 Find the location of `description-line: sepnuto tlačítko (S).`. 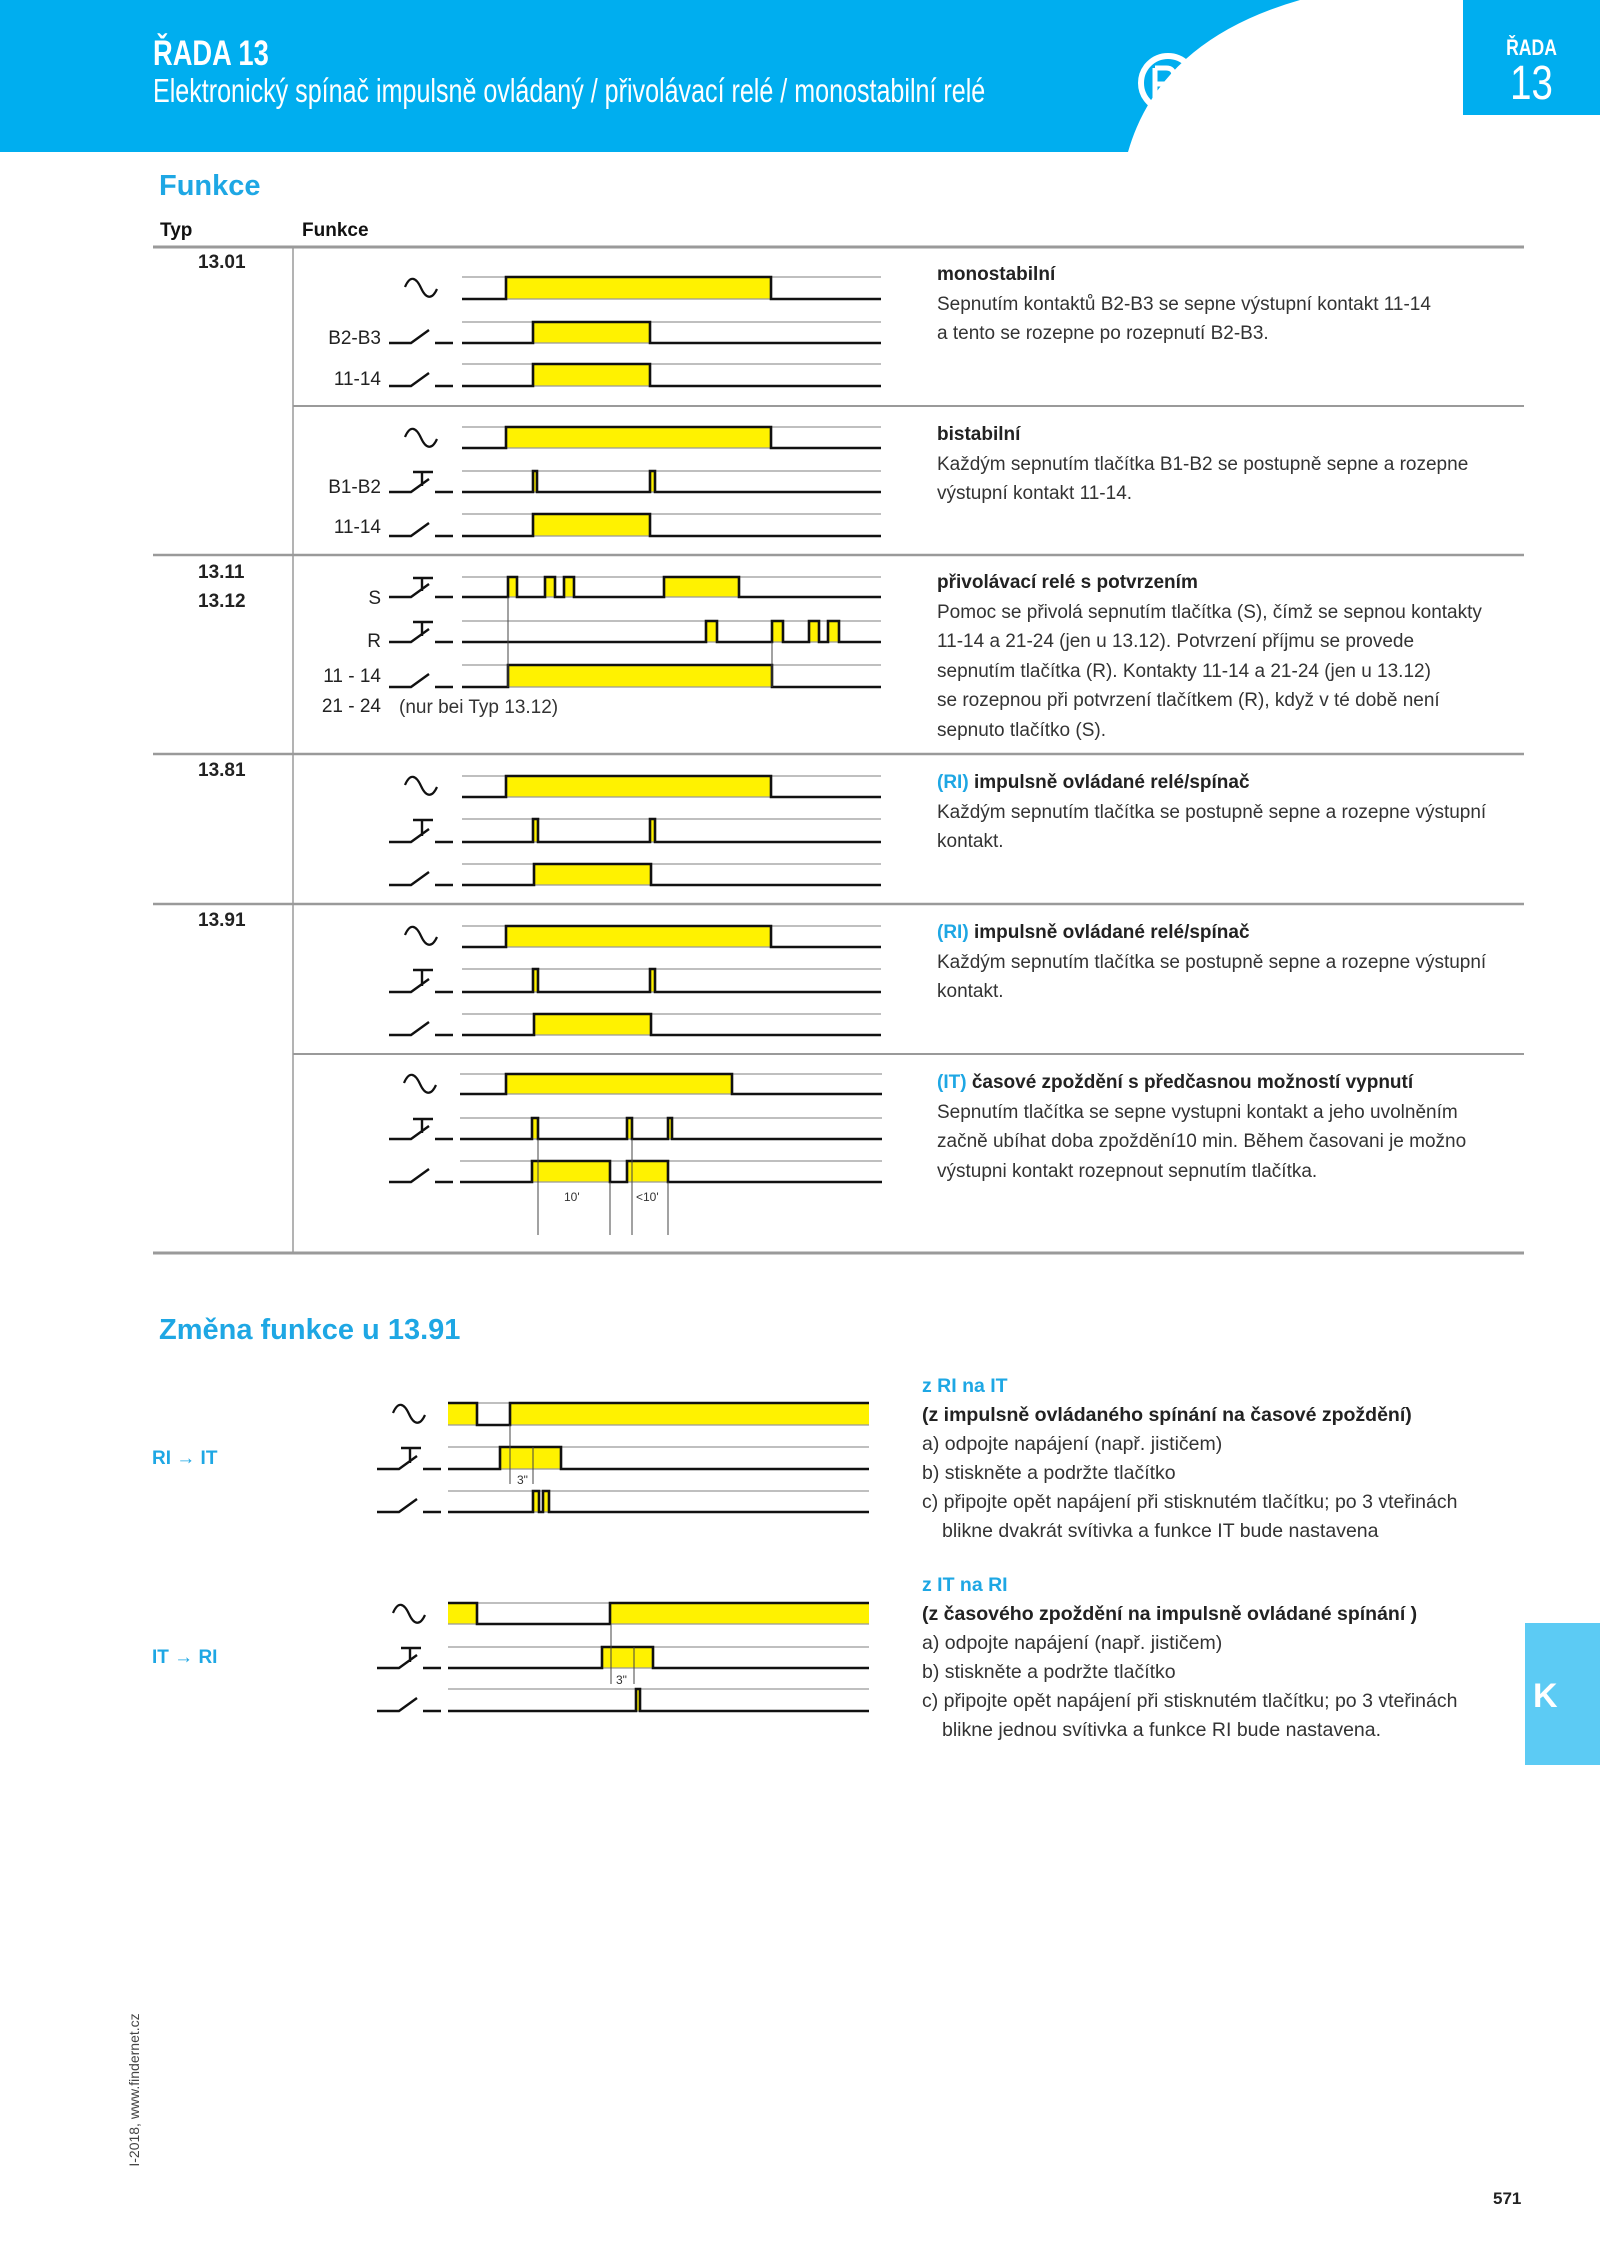

description-line: sepnuto tlačítko (S). is located at coordinates (1021, 730).